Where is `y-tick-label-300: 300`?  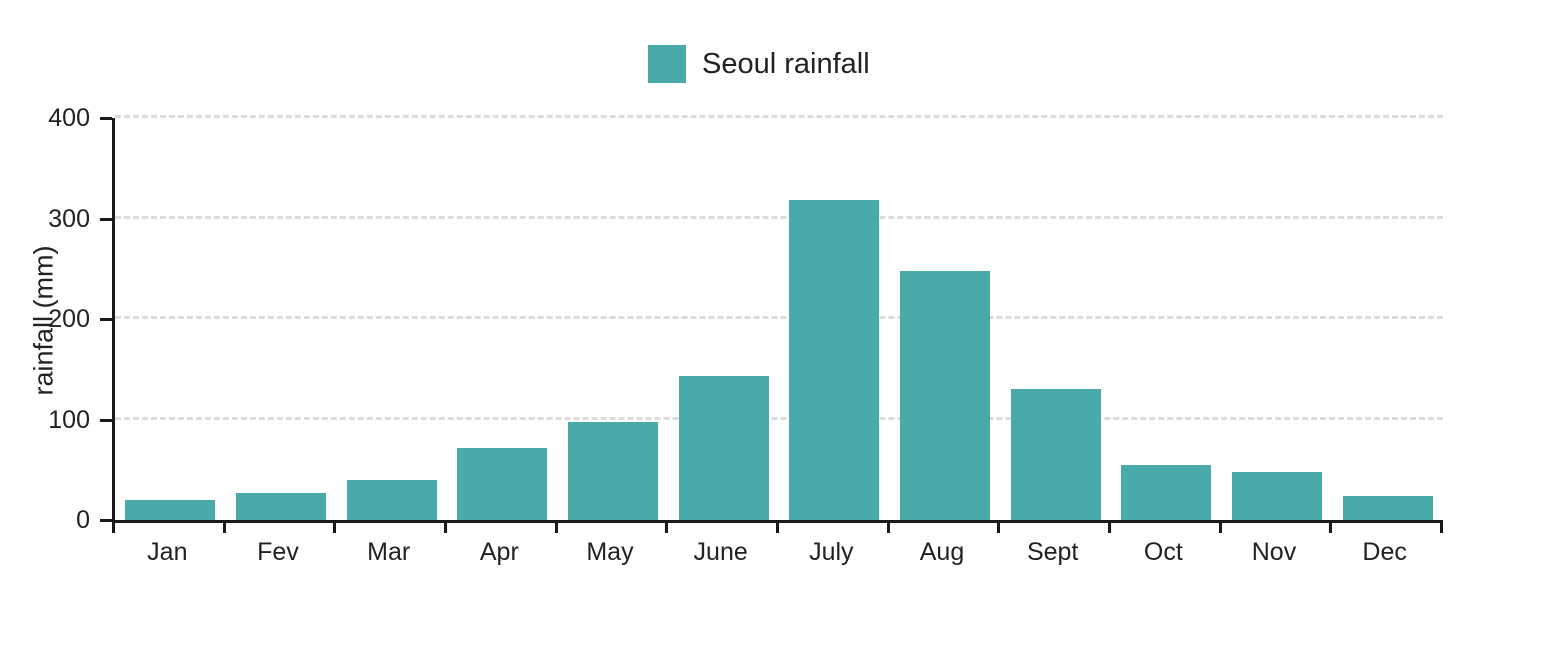 y-tick-label-300: 300 is located at coordinates (69, 218).